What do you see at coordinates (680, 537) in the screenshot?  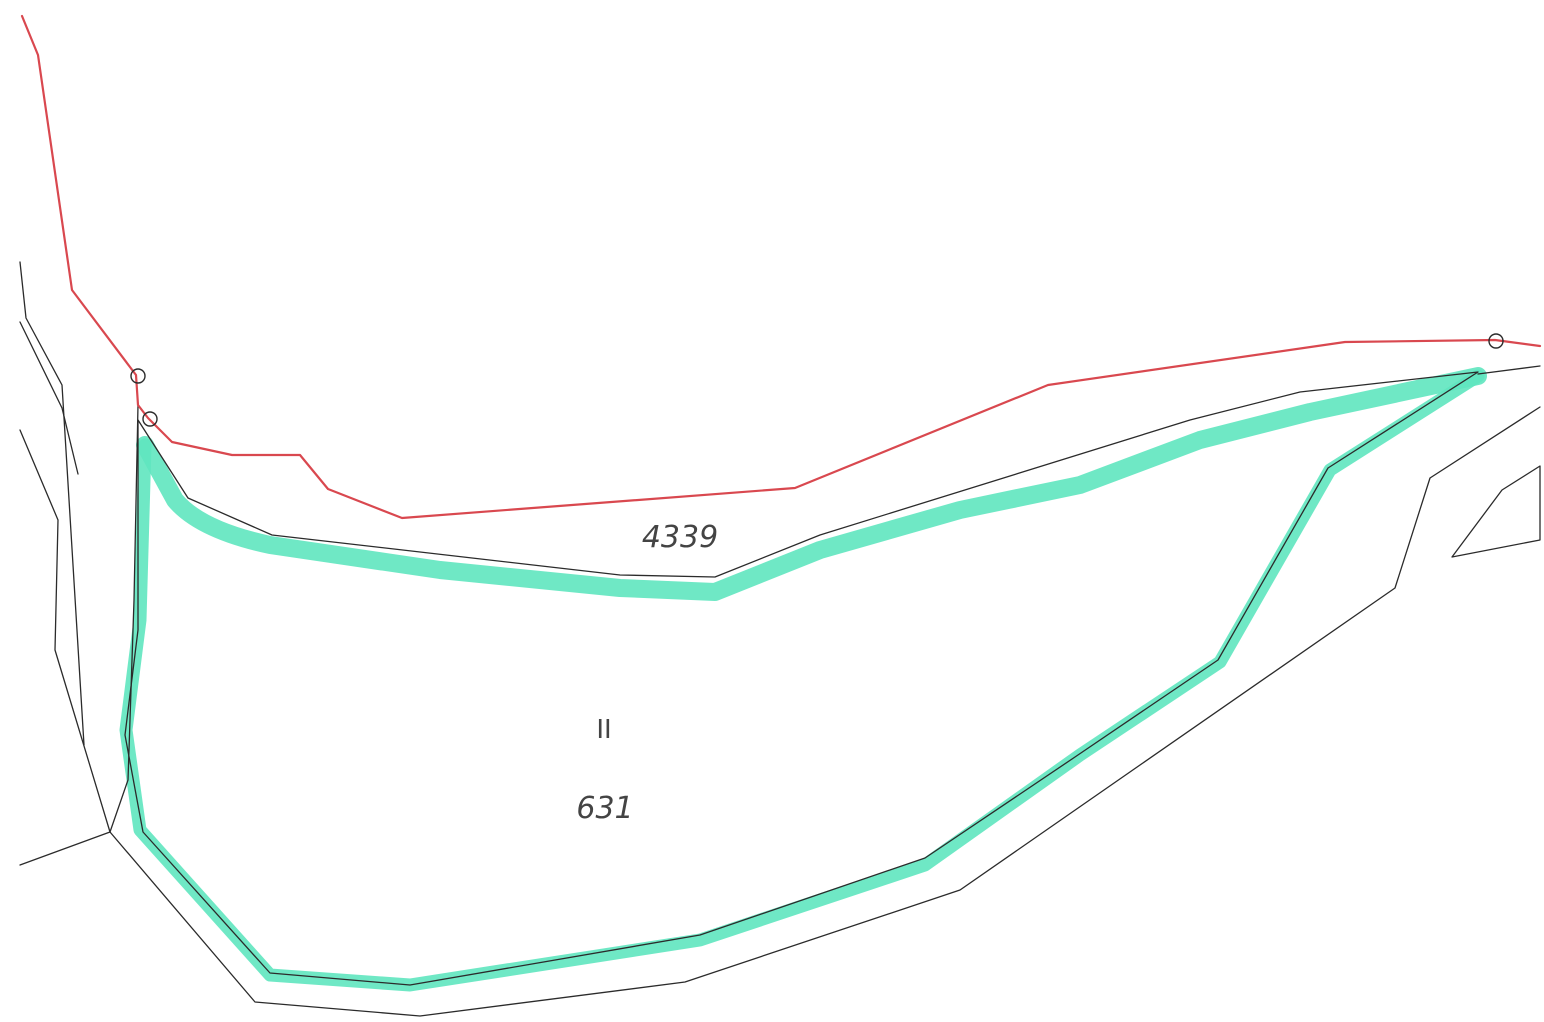 I see `parcel-number-label: 4339` at bounding box center [680, 537].